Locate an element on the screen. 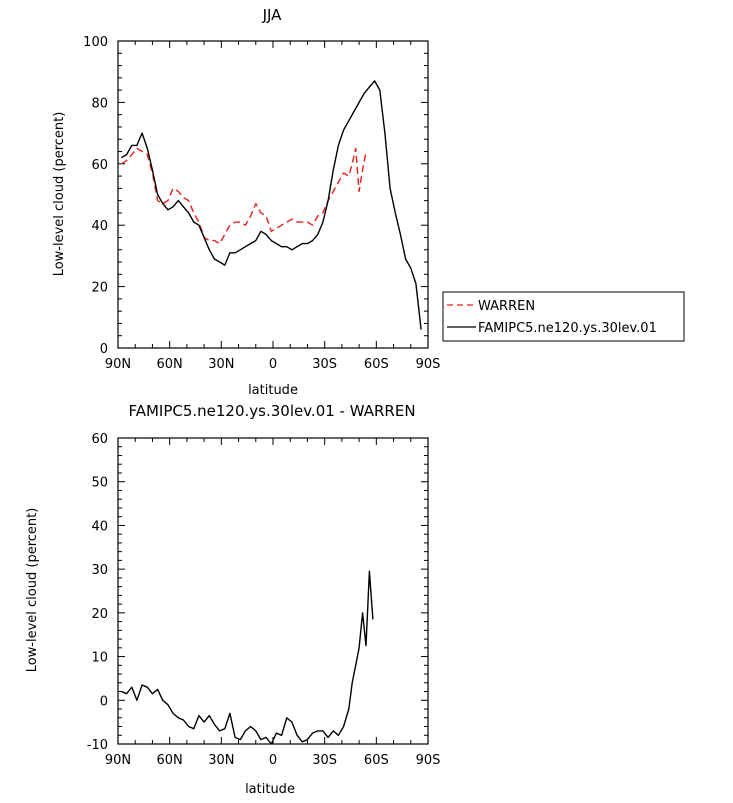 This screenshot has height=803, width=733. legend-label-famipc5: FAMIPC5.ne120.ys.30lev.01 is located at coordinates (567, 328).